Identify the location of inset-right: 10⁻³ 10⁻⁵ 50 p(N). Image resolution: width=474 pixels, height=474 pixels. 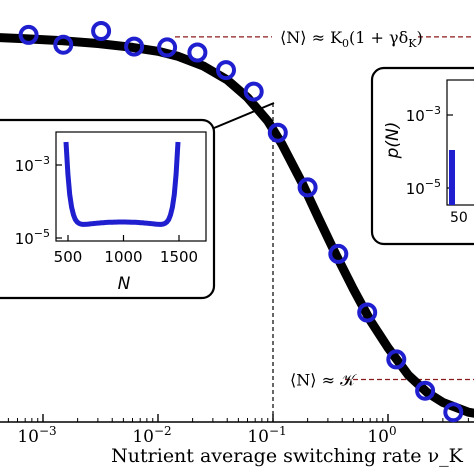
(422, 156).